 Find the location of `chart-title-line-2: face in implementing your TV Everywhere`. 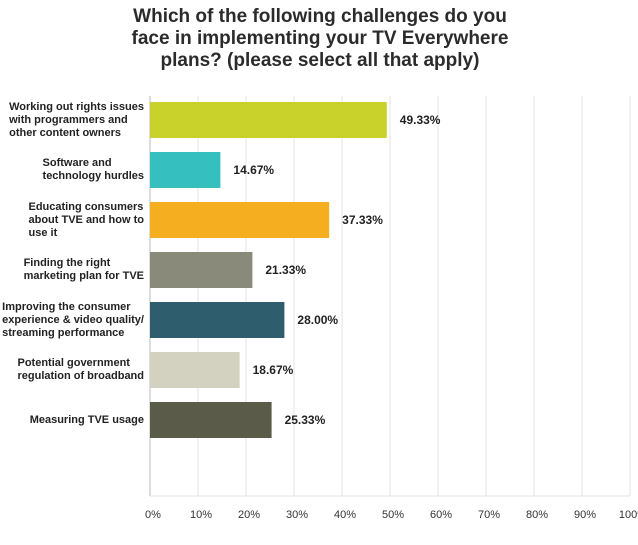

chart-title-line-2: face in implementing your TV Everywhere is located at coordinates (320, 38).